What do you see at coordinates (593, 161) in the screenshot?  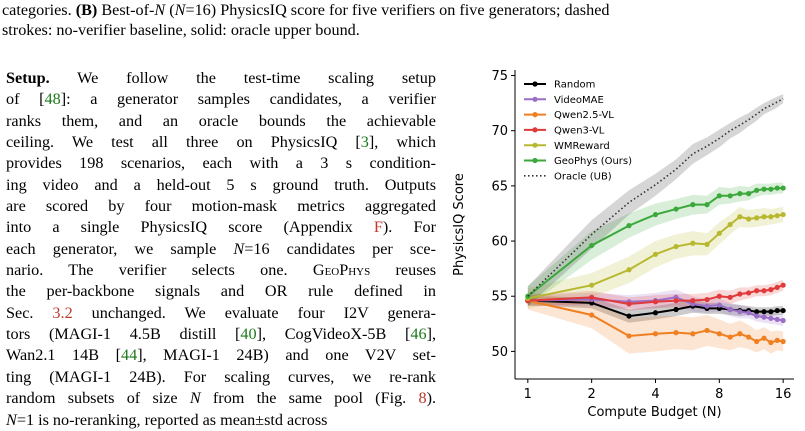 I see `legend-label: GeoPhys (Ours)` at bounding box center [593, 161].